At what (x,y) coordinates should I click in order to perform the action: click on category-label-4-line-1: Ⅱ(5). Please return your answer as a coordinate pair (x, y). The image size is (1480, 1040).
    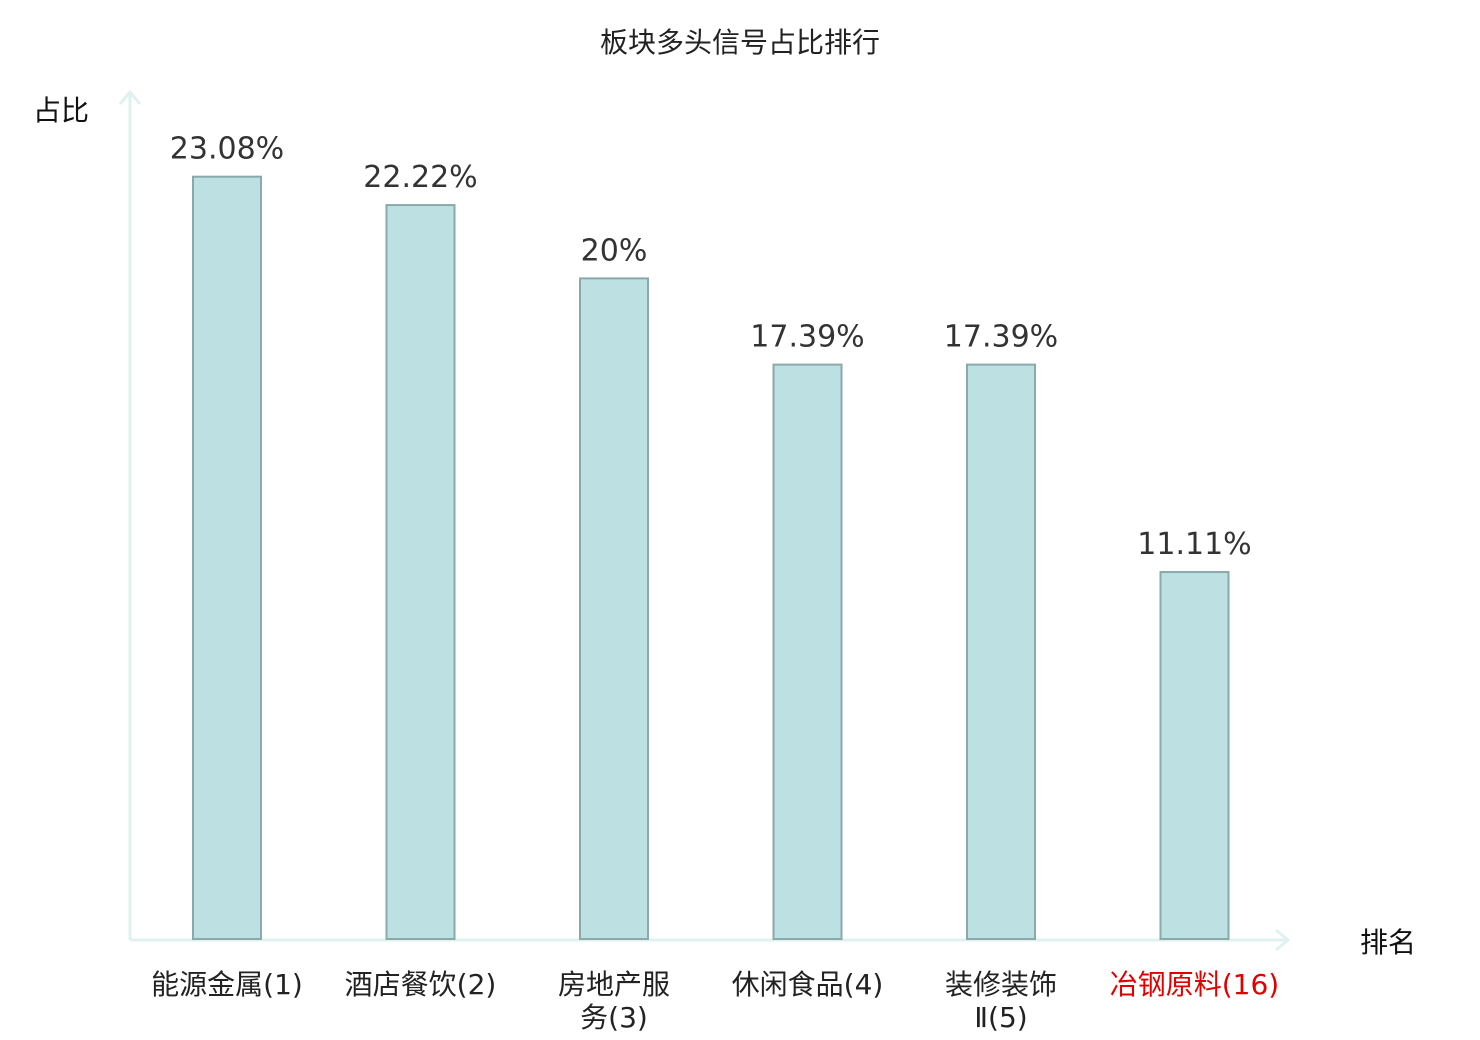
    Looking at the image, I should click on (1000, 1017).